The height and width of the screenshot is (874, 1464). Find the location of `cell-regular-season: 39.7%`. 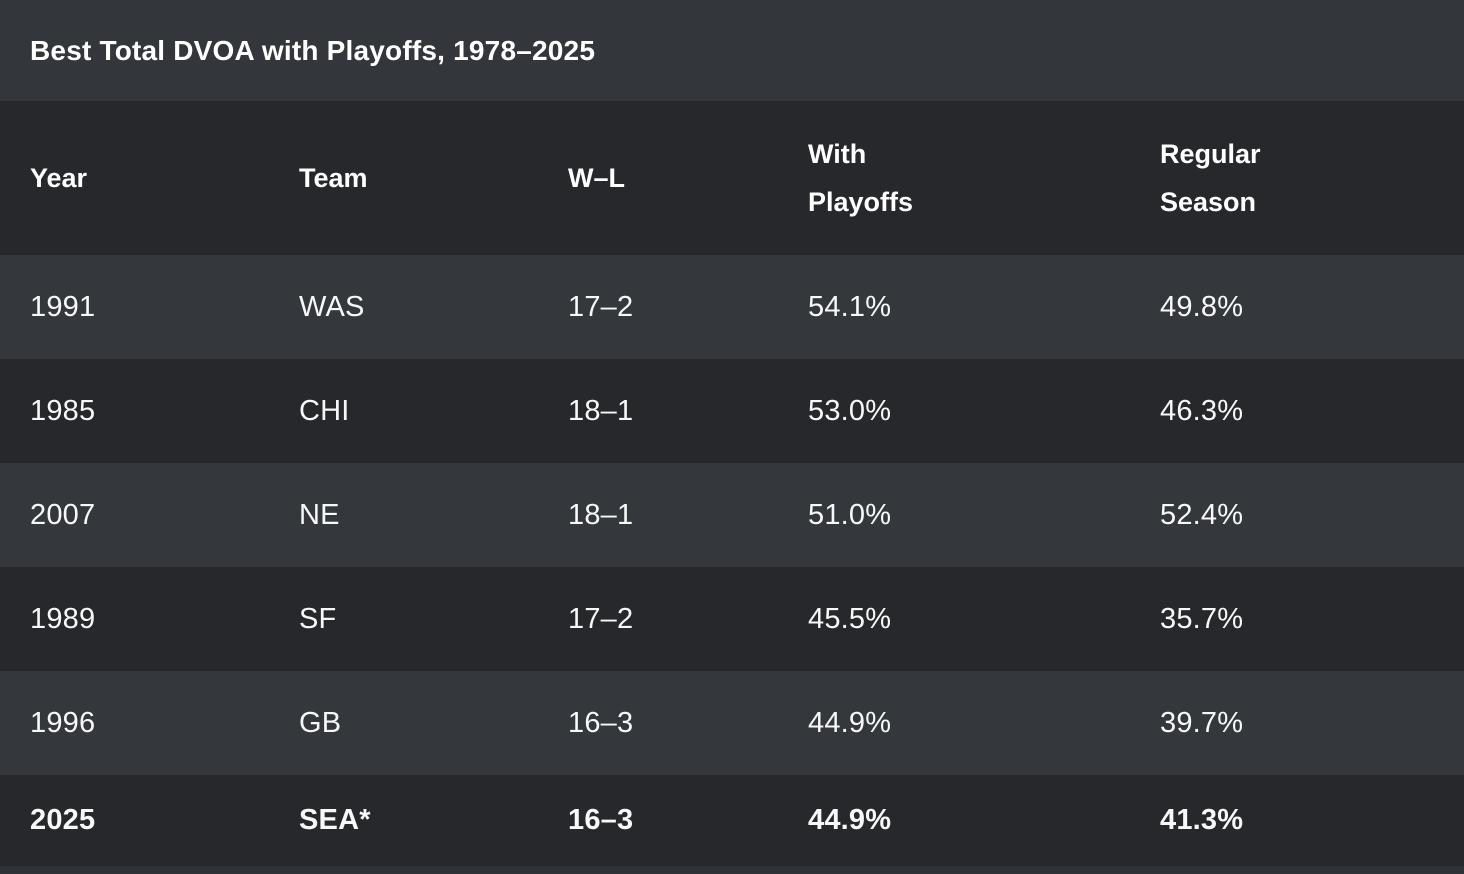

cell-regular-season: 39.7% is located at coordinates (1202, 722).